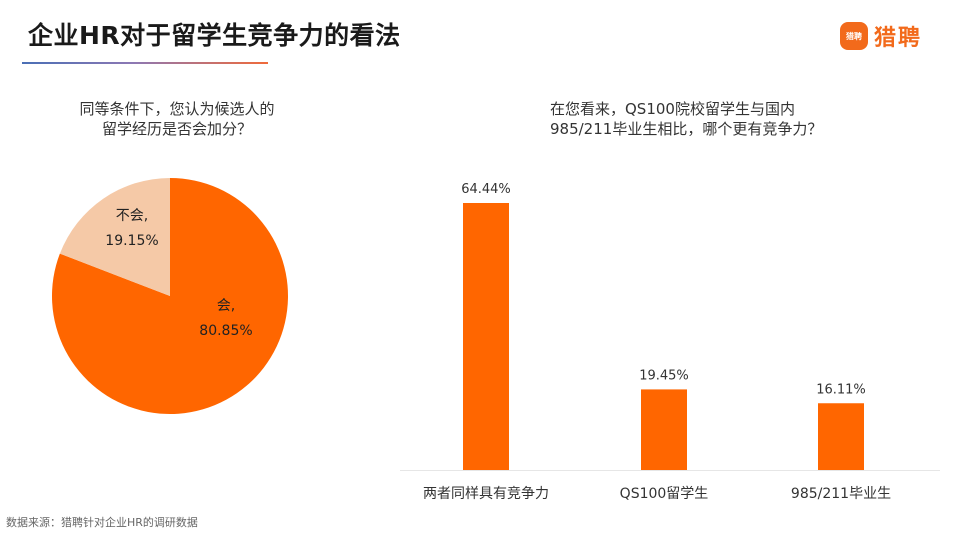  I want to click on bar-value-label: 64.44%, so click(486, 189).